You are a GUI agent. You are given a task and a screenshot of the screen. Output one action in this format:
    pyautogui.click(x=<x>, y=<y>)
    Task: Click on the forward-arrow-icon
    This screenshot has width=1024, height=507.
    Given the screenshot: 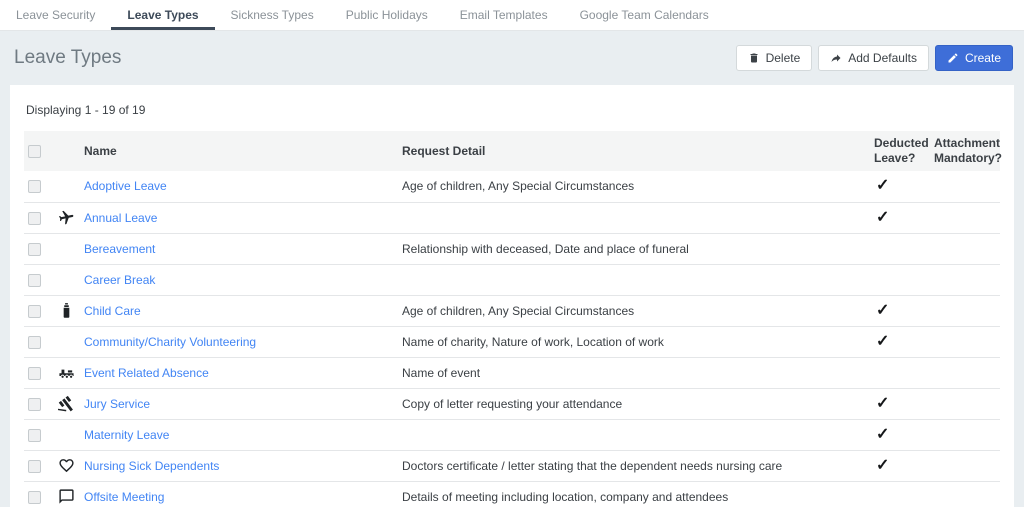 What is the action you would take?
    pyautogui.click(x=836, y=58)
    